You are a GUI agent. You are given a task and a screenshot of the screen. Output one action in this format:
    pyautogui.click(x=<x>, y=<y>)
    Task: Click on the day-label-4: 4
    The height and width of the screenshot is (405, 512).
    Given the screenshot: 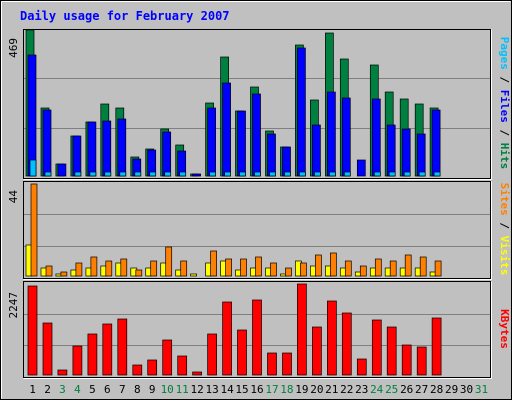 What is the action you would take?
    pyautogui.click(x=77, y=389)
    